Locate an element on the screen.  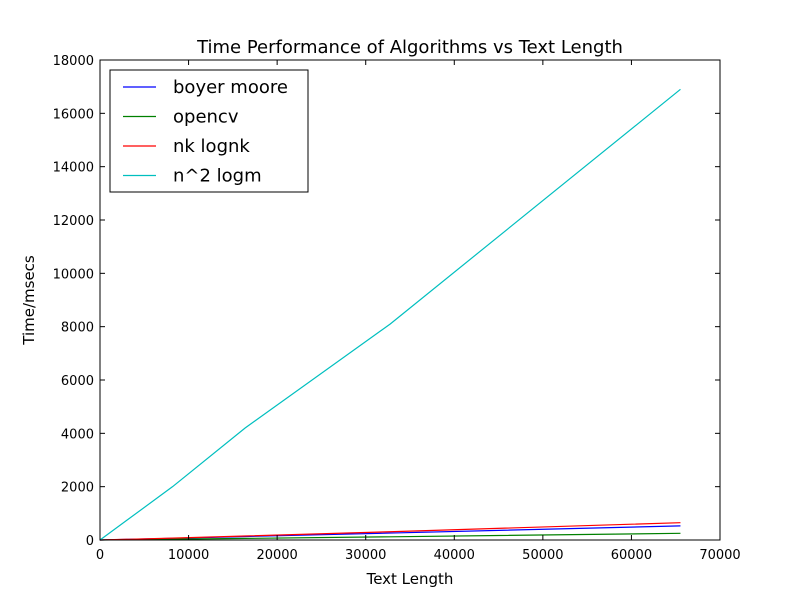
series-line-opencv is located at coordinates (390, 536).